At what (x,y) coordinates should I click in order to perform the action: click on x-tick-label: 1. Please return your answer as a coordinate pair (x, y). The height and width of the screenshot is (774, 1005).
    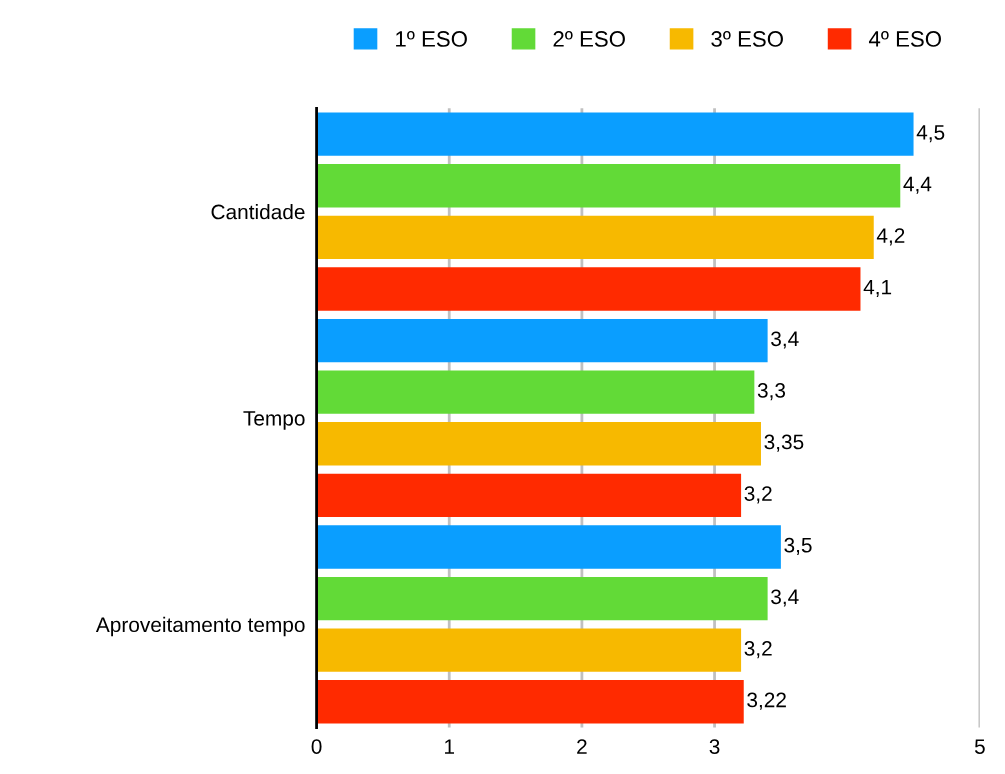
    Looking at the image, I should click on (450, 746).